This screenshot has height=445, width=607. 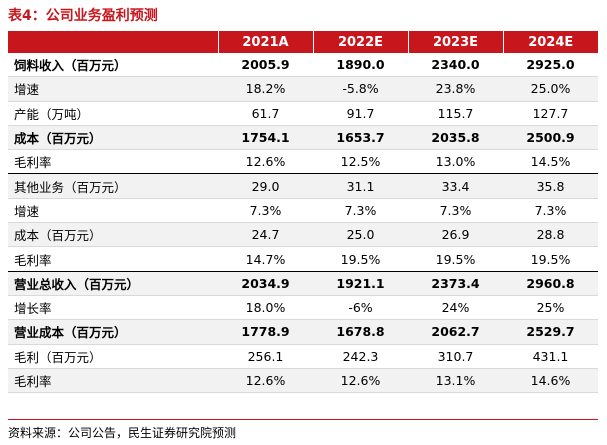 I want to click on cell-value: -5.8%, so click(x=360, y=89).